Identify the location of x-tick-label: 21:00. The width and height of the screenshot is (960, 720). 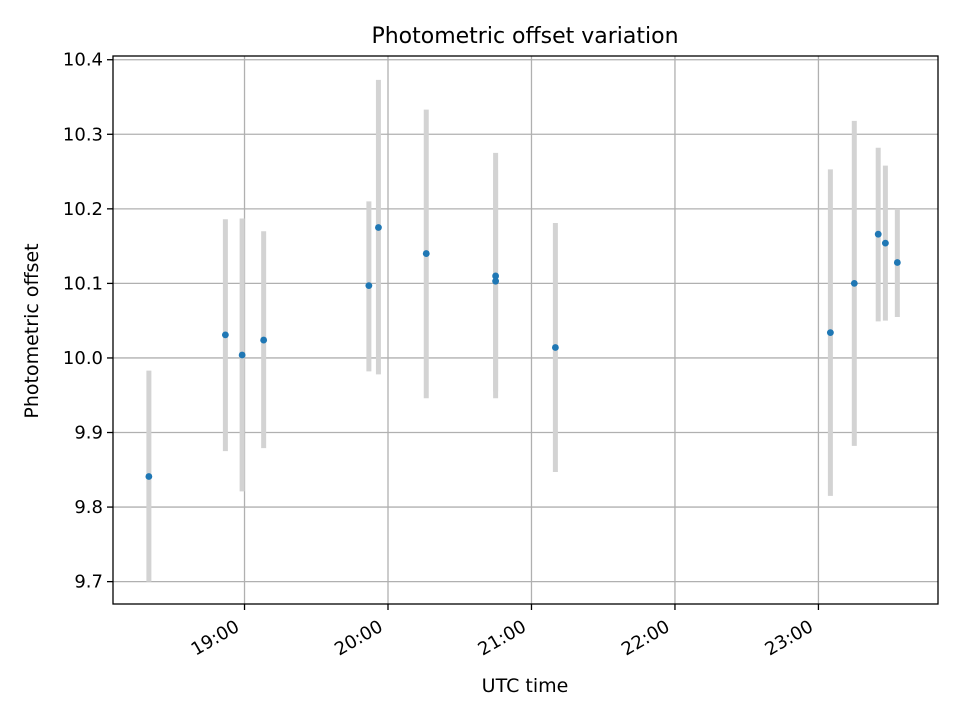
(502, 638).